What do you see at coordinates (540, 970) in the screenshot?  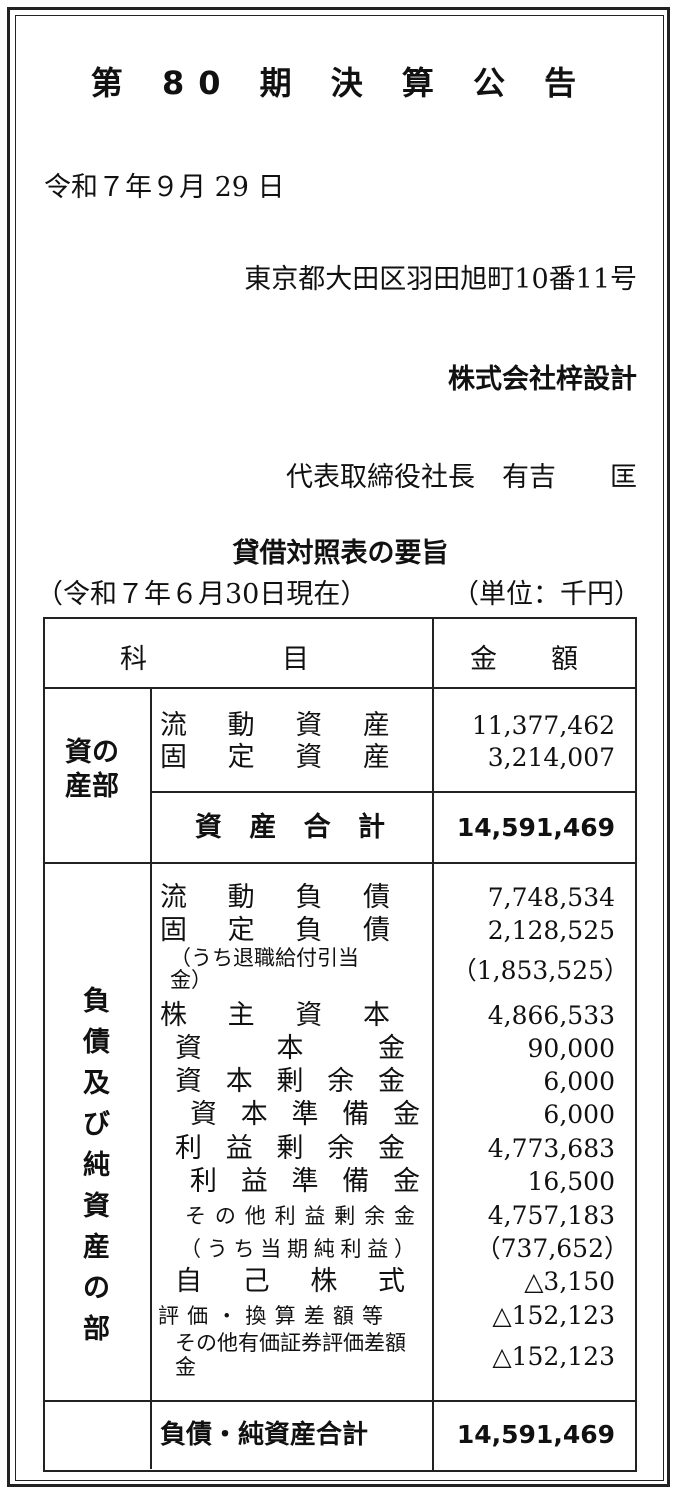 I see `row-amount: （1,853,525）` at bounding box center [540, 970].